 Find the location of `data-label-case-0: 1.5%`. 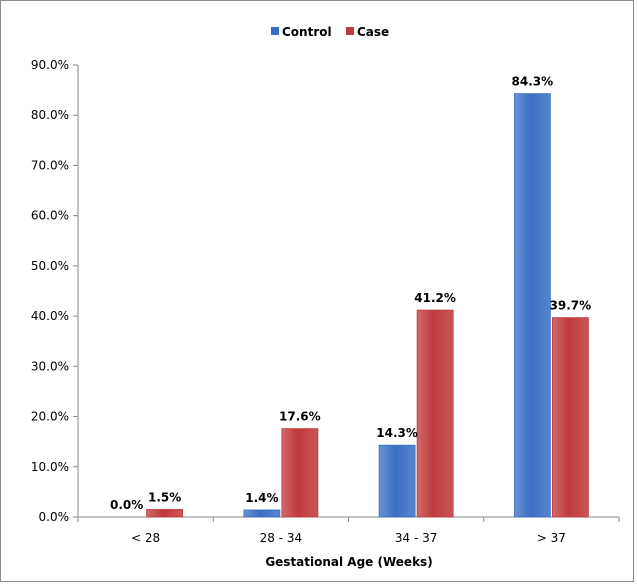

data-label-case-0: 1.5% is located at coordinates (164, 497).